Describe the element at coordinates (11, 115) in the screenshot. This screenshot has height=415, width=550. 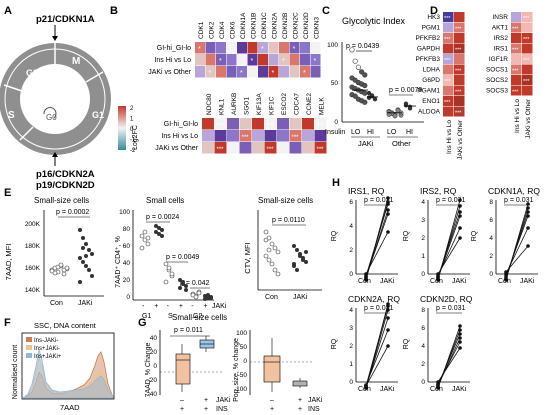
I see `phase-s: S` at that location.